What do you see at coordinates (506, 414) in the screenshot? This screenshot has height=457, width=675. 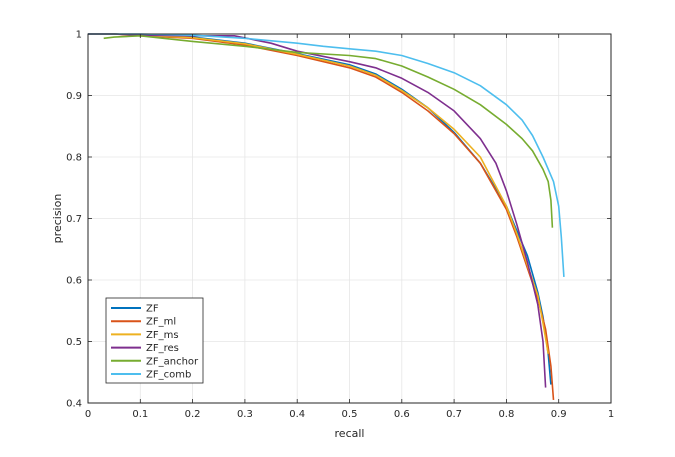 I see `x-tick-label: 0.8` at bounding box center [506, 414].